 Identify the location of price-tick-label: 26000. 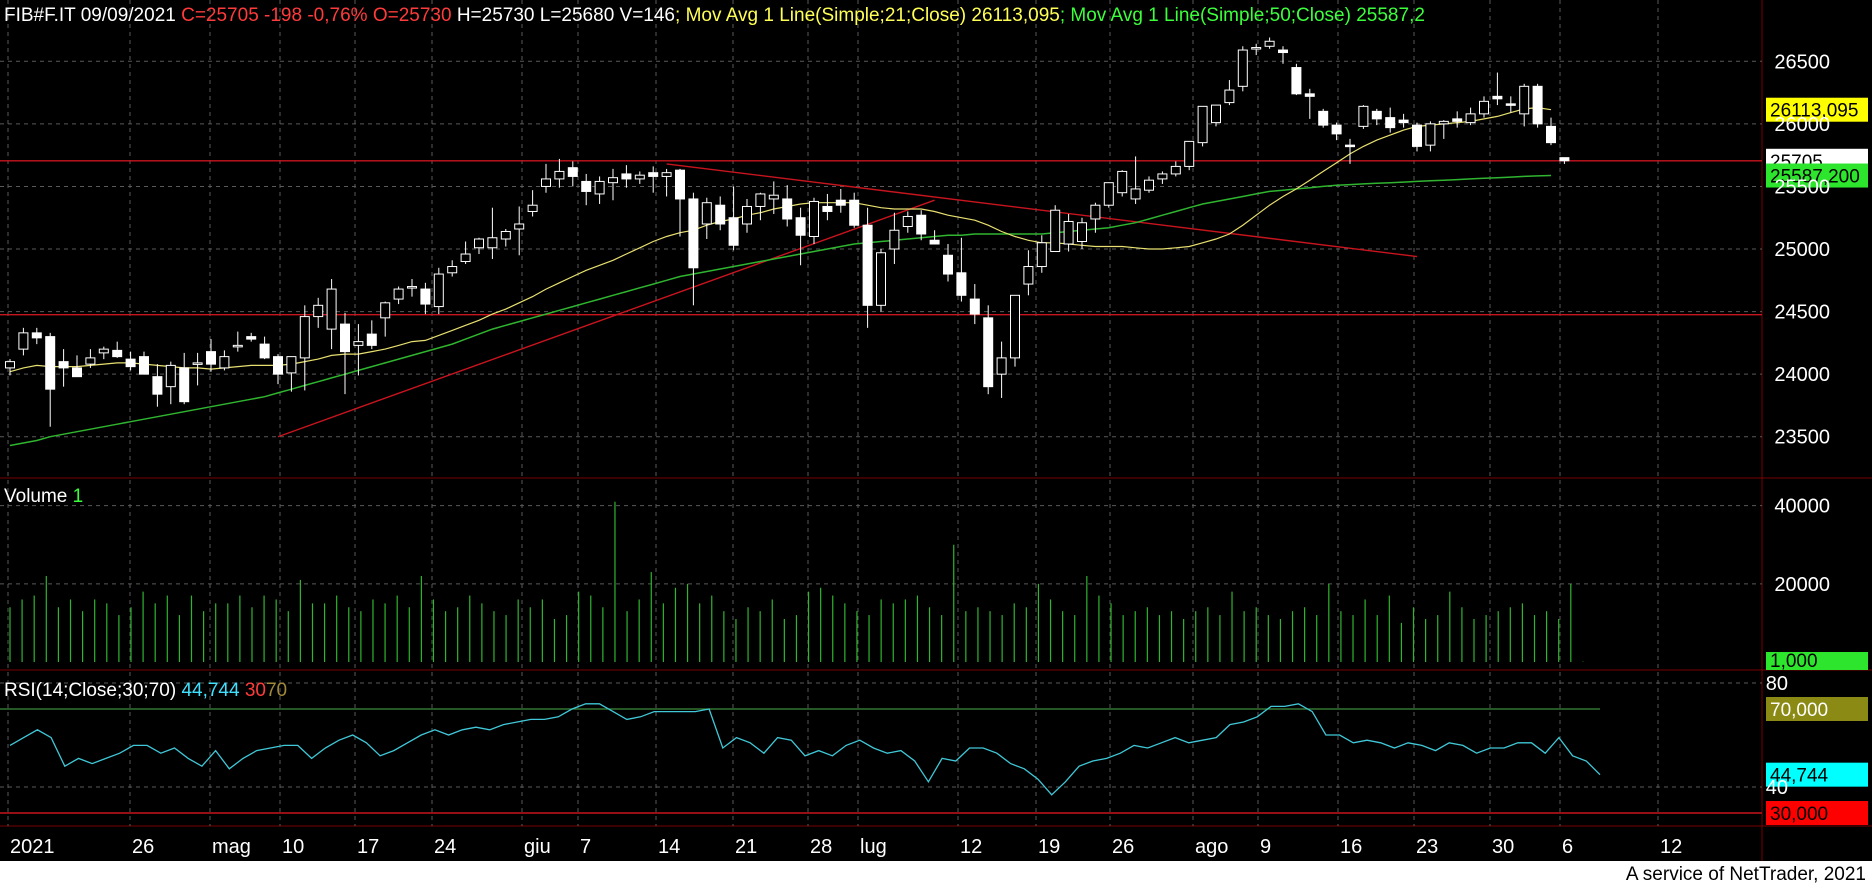
(1802, 125).